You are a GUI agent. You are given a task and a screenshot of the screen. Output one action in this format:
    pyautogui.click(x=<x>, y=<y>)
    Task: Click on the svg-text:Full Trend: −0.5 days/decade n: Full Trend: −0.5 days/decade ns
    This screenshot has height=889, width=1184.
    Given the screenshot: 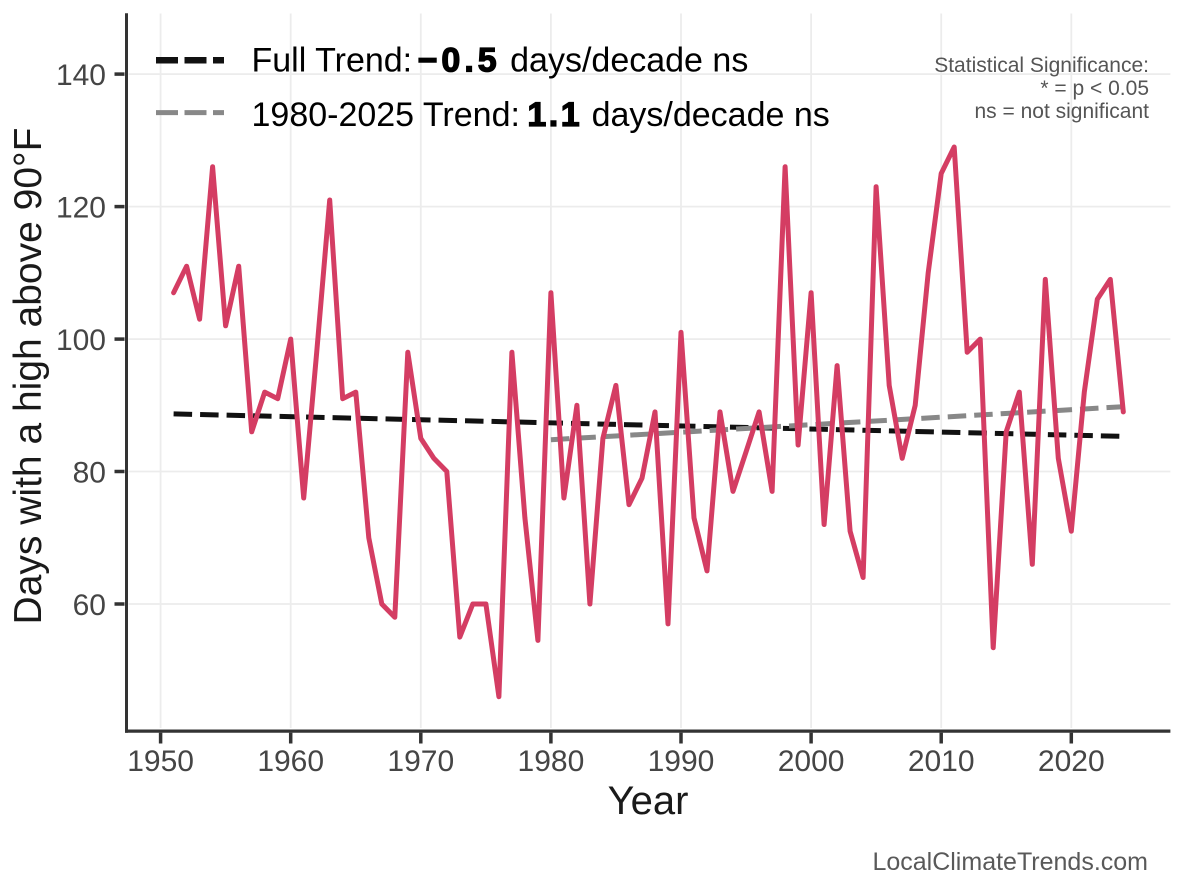 What is the action you would take?
    pyautogui.click(x=500, y=60)
    